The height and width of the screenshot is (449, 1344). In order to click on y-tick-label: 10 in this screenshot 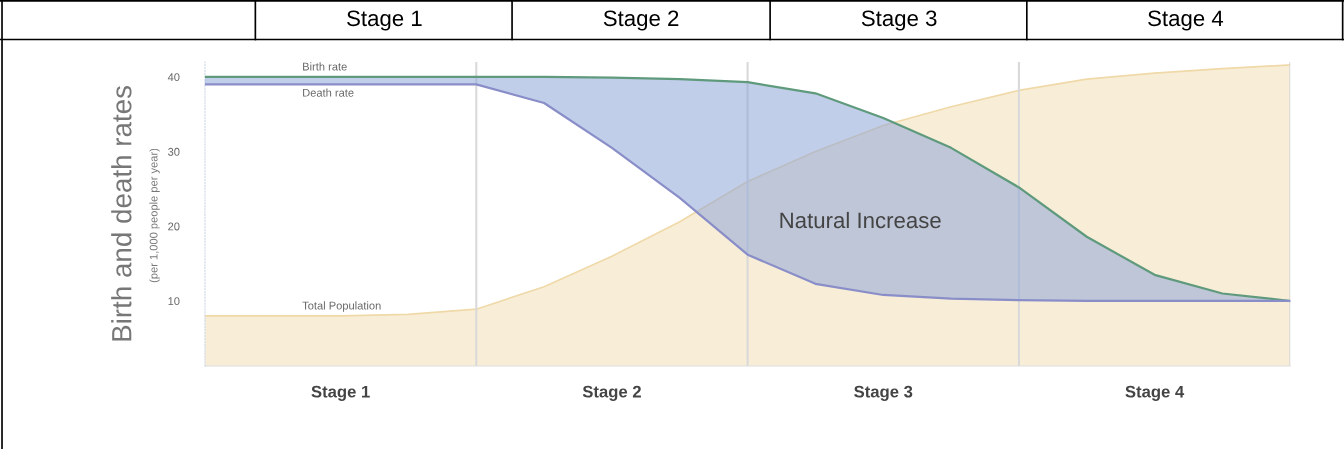, I will do `click(174, 301)`.